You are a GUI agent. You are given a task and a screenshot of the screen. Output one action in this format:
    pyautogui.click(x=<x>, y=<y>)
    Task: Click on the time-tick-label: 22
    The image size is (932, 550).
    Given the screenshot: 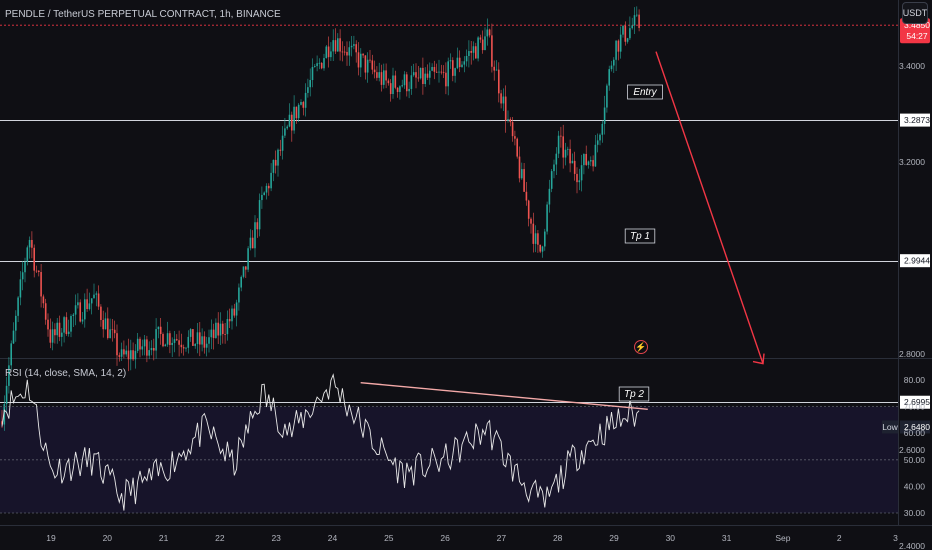 What is the action you would take?
    pyautogui.click(x=220, y=538)
    